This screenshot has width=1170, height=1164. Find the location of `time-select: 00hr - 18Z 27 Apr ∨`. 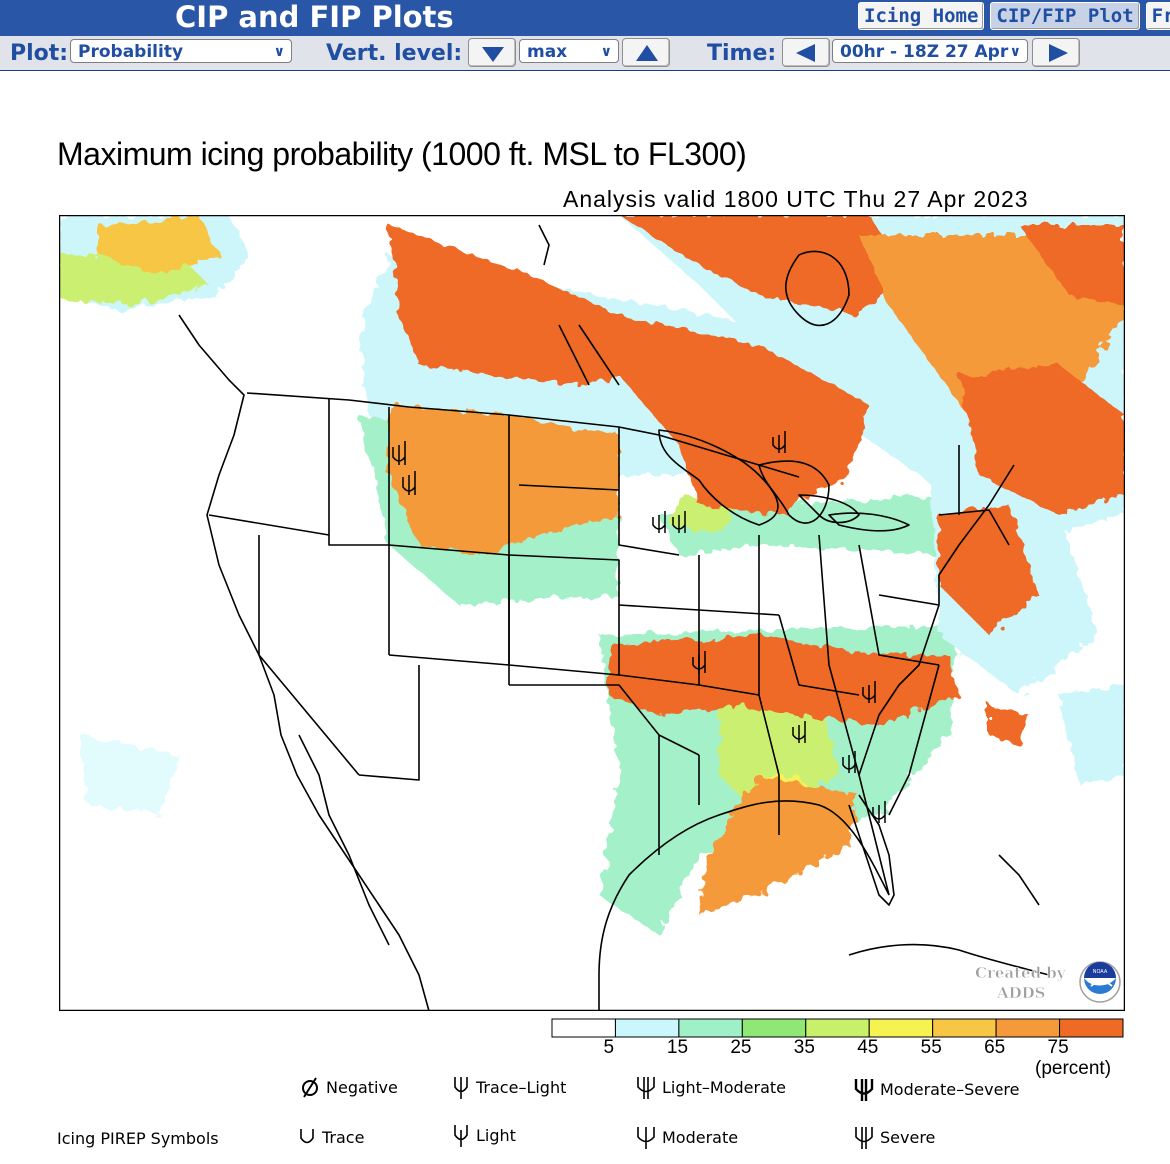

time-select: 00hr - 18Z 27 Apr ∨ is located at coordinates (930, 51).